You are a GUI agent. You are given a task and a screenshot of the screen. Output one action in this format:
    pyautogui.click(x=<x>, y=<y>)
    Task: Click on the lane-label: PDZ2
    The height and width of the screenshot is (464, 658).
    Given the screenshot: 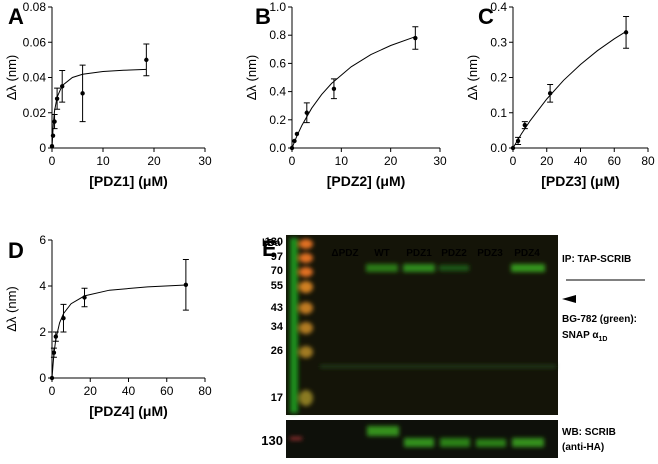 What is the action you would take?
    pyautogui.click(x=454, y=253)
    